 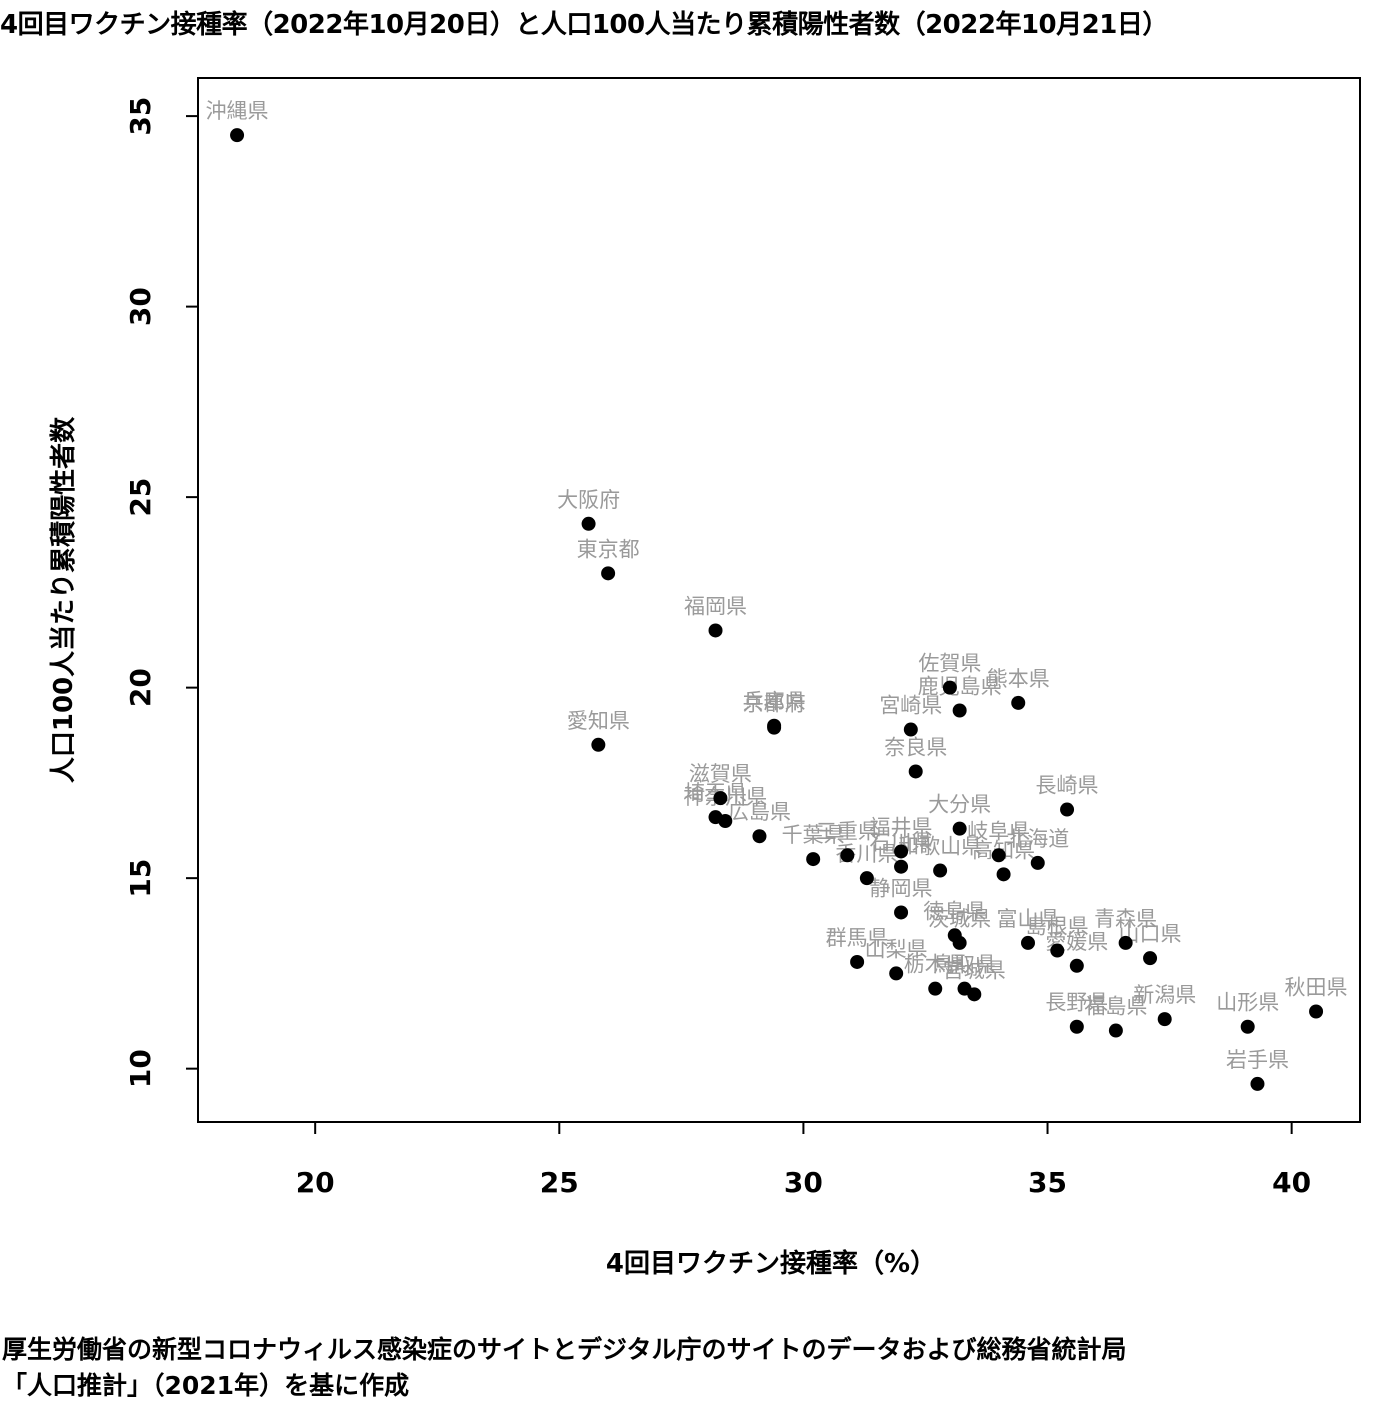 What do you see at coordinates (64, 599) in the screenshot?
I see `y-axis-label: 人口100人当たり累積陽性者数` at bounding box center [64, 599].